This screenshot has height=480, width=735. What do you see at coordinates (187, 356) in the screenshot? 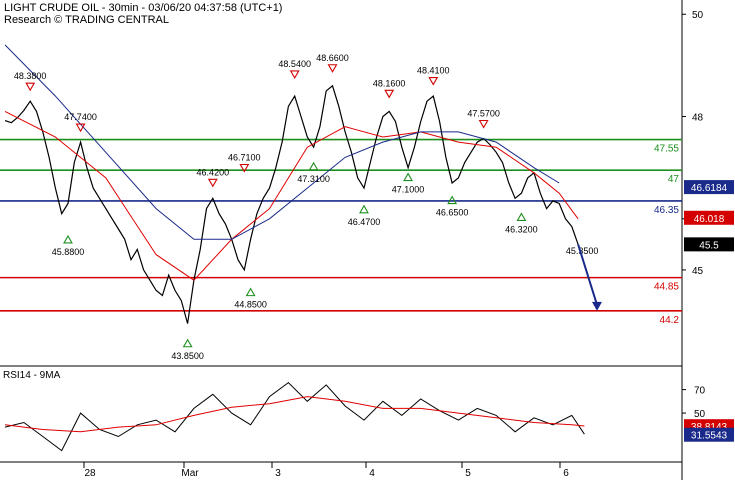
I see `low-label: 43.8500` at bounding box center [187, 356].